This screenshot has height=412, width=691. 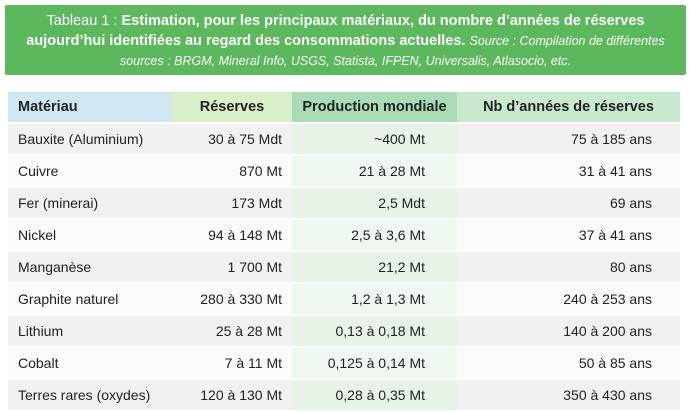 I want to click on table-cell: 25 à 28 Mt, so click(x=232, y=331).